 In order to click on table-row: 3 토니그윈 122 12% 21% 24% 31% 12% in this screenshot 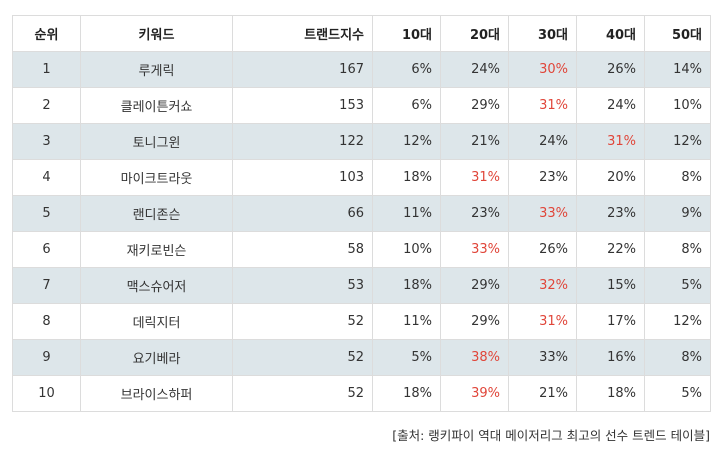, I will do `click(361, 141)`.